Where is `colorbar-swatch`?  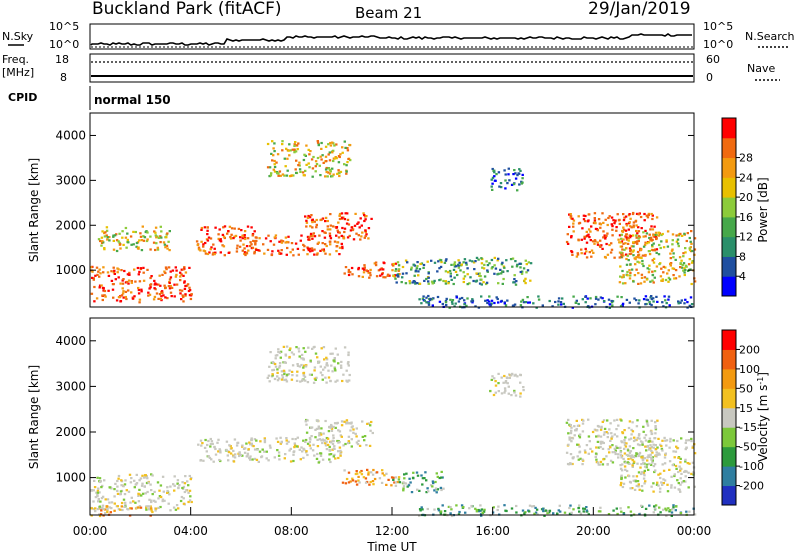 colorbar-swatch is located at coordinates (729, 128).